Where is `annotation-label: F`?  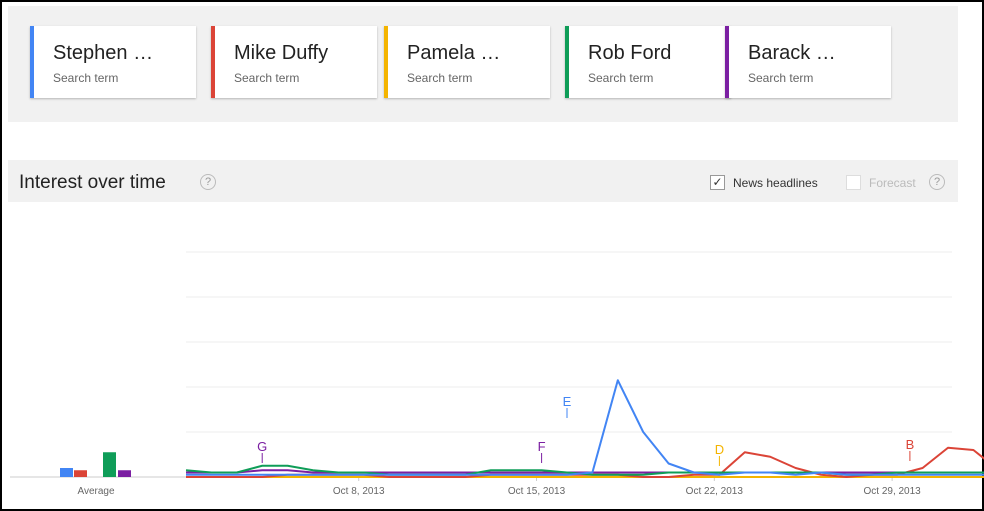
annotation-label: F is located at coordinates (542, 446).